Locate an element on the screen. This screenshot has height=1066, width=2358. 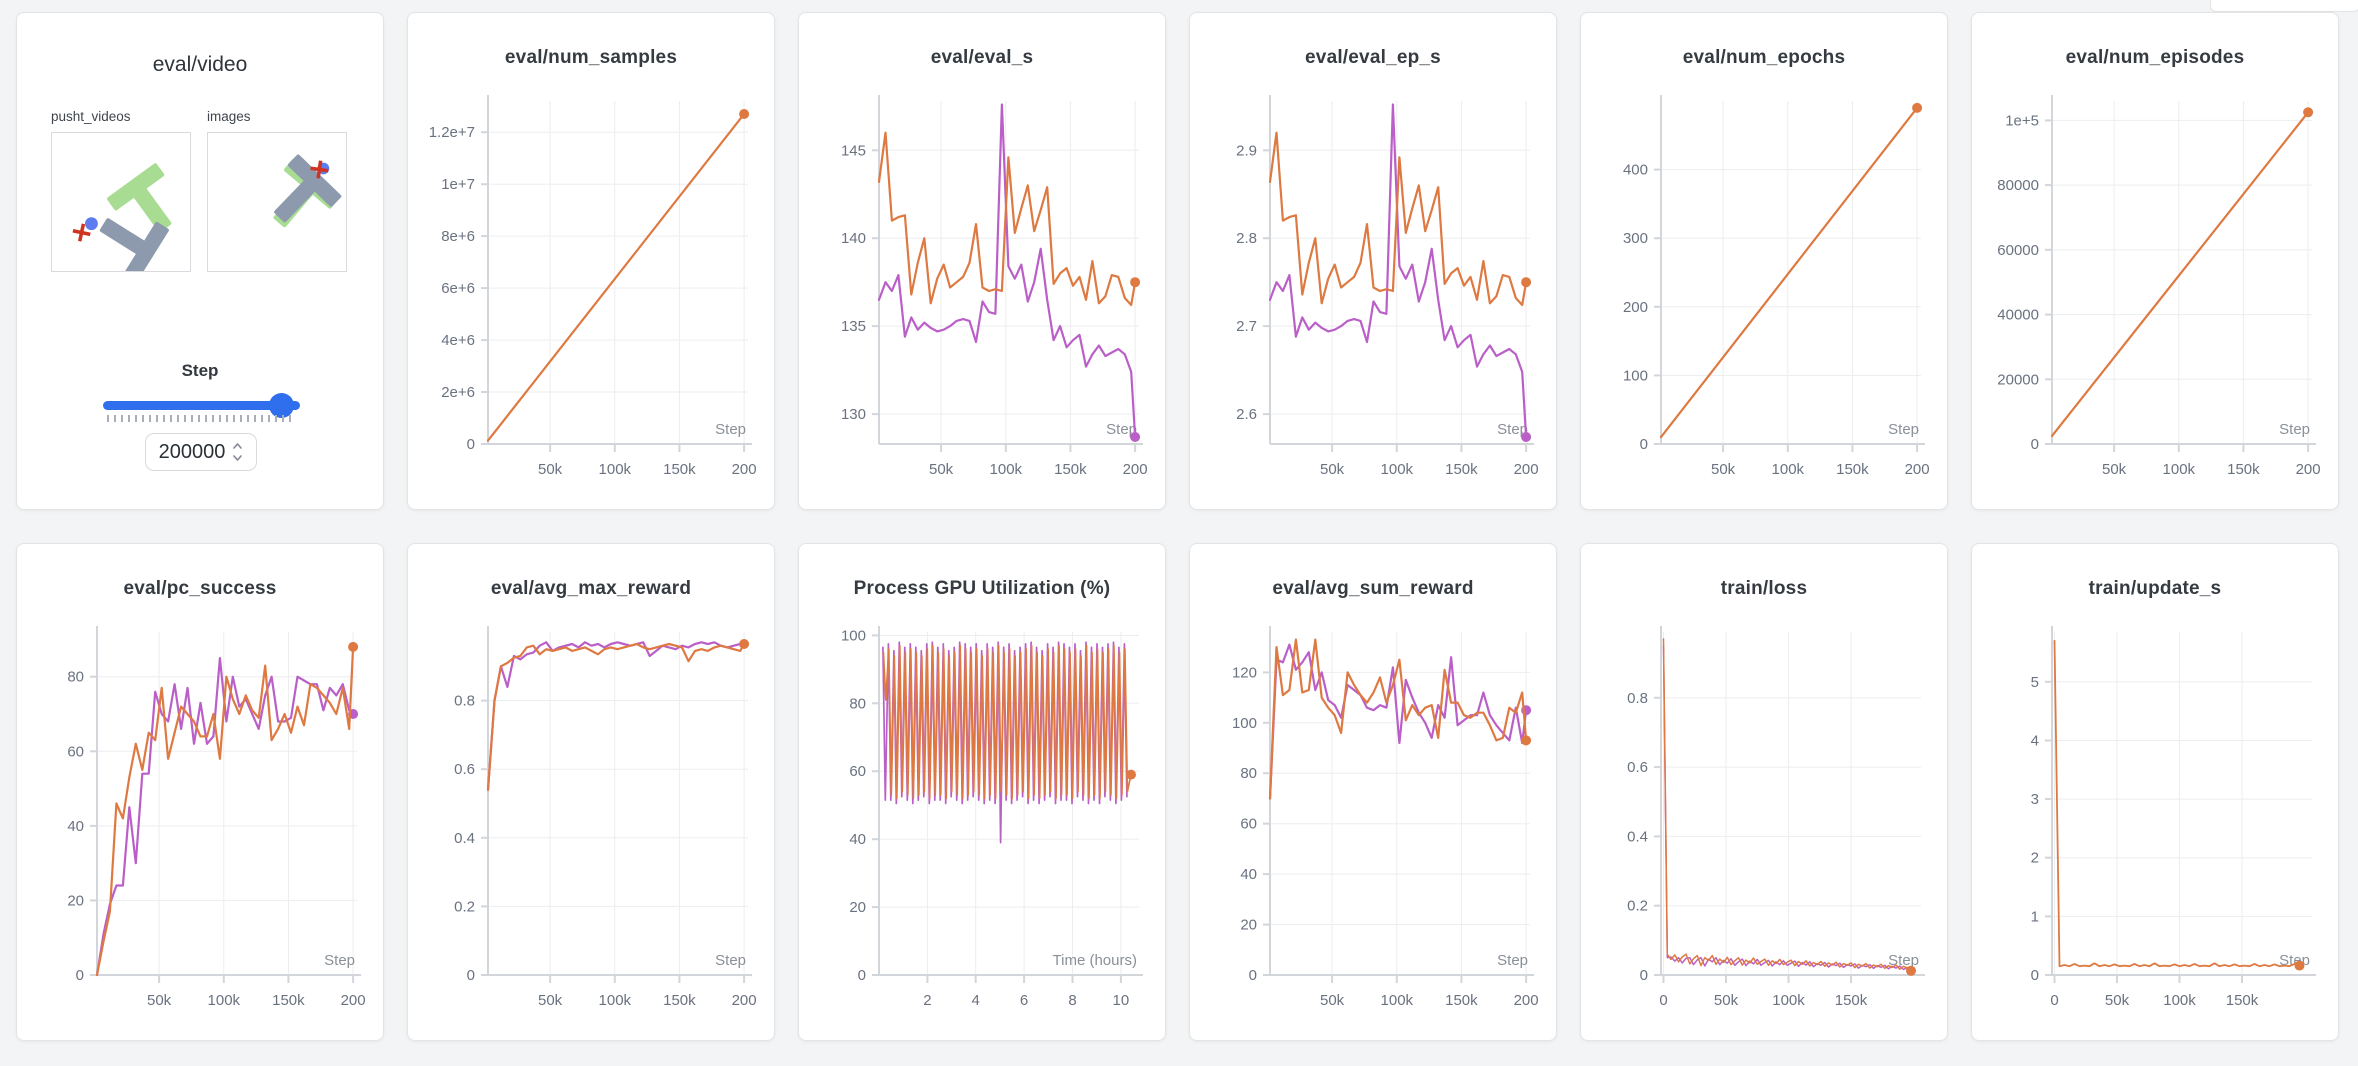
chart-title: train/loss is located at coordinates (1764, 588).